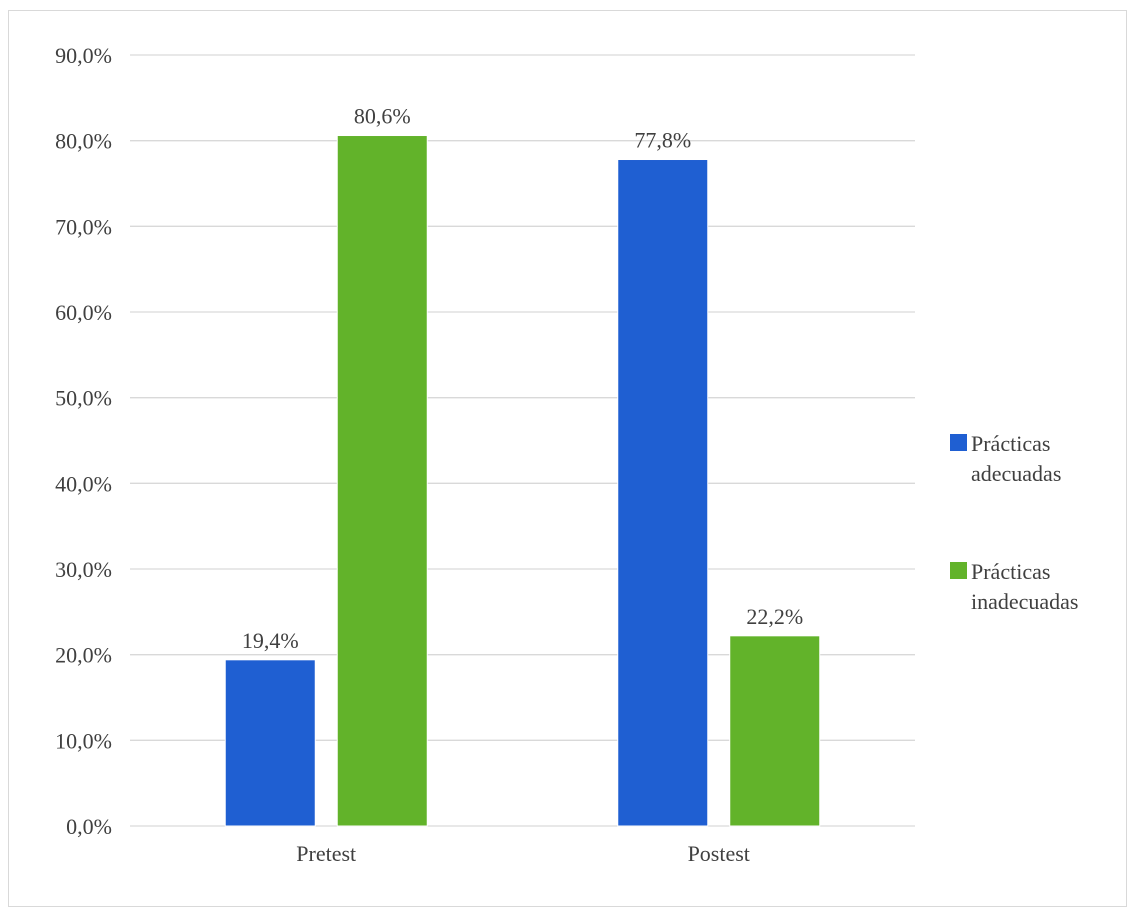  Describe the element at coordinates (83, 226) in the screenshot. I see `y-tick-label: 70,0%` at that location.